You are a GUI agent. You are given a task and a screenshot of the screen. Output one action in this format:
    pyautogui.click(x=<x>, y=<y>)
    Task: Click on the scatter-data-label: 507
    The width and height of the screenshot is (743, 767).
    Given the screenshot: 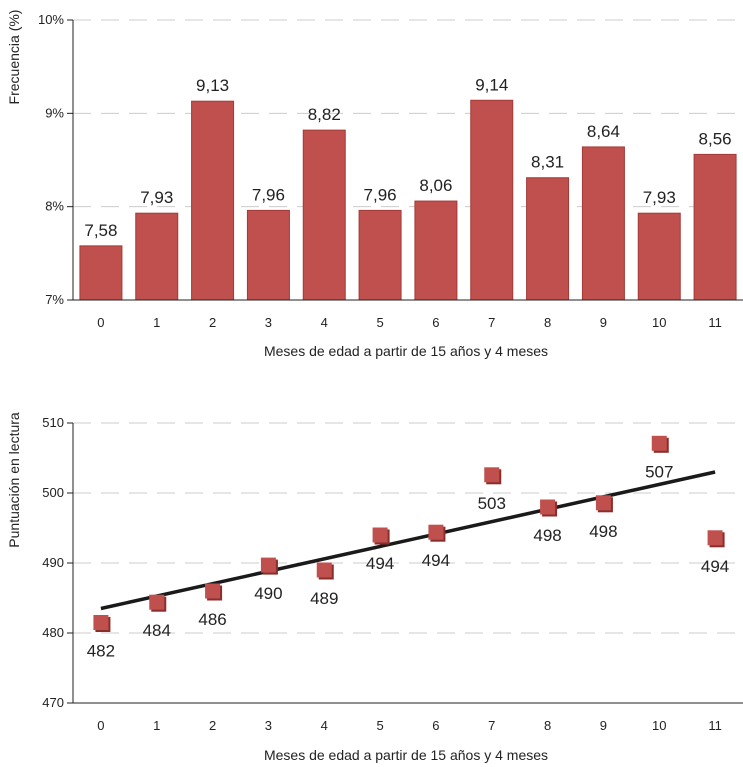 What is the action you would take?
    pyautogui.click(x=659, y=471)
    